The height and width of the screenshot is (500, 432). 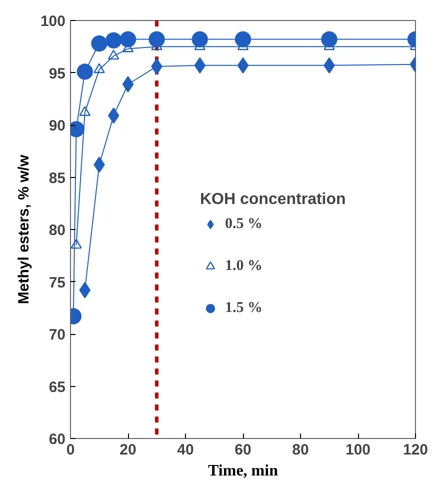 What do you see at coordinates (57, 283) in the screenshot?
I see `y-tick-label: 75` at bounding box center [57, 283].